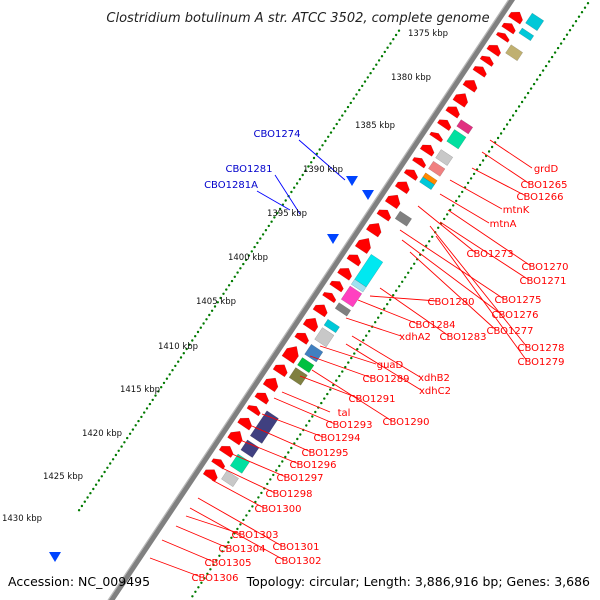  Describe the element at coordinates (434, 378) in the screenshot. I see `forward-gene-label: xdhB2` at that location.